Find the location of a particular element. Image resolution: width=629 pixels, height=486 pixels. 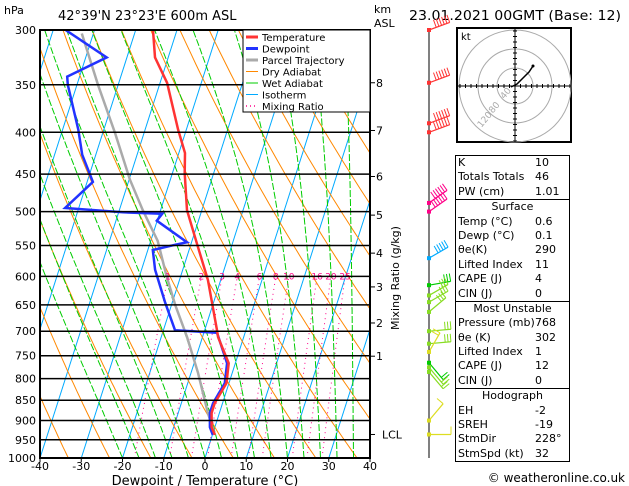

footer-credit: © weatheronline.co.uk is located at coordinates (556, 478).